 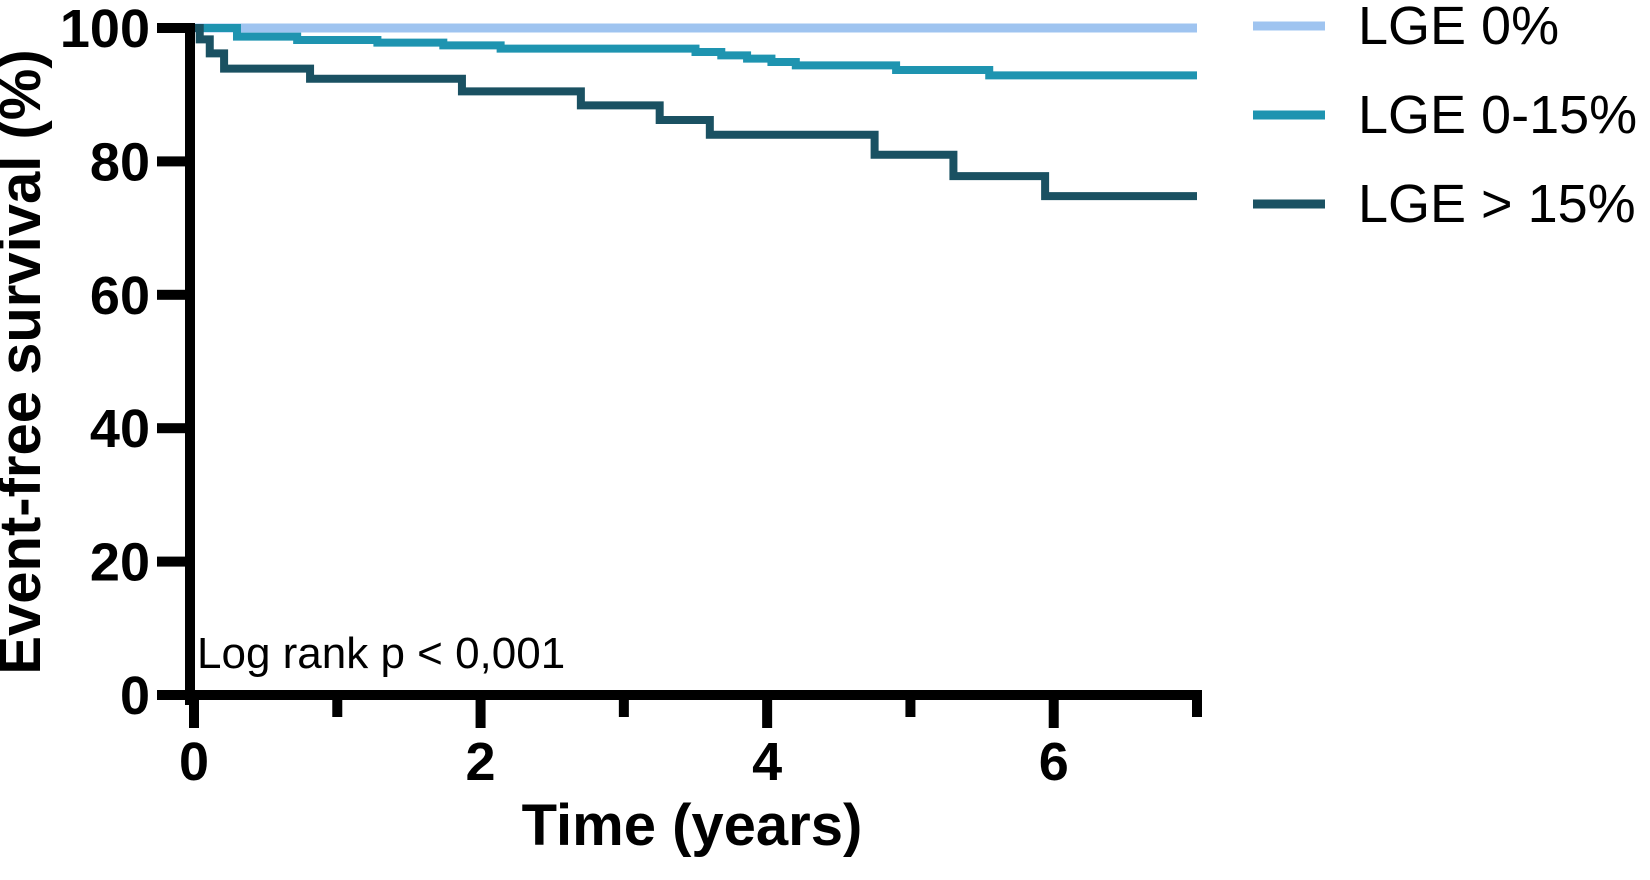 I want to click on y-tick-label: 80, so click(x=120, y=162).